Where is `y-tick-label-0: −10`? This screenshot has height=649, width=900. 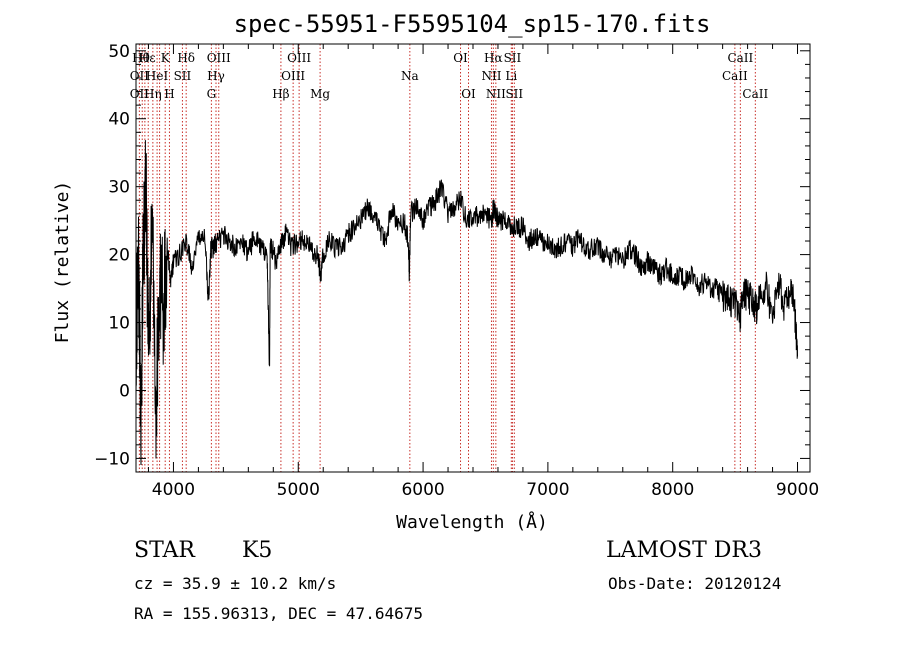
y-tick-label-0: −10 is located at coordinates (112, 459).